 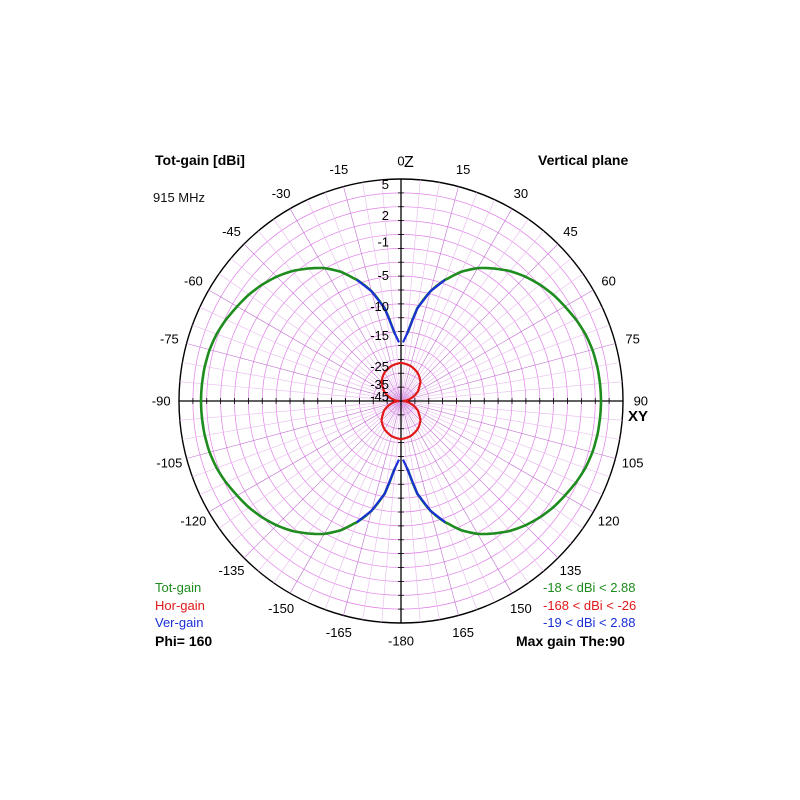 I want to click on tot-gain-range: -18 < dBi < 2.88, so click(x=589, y=587).